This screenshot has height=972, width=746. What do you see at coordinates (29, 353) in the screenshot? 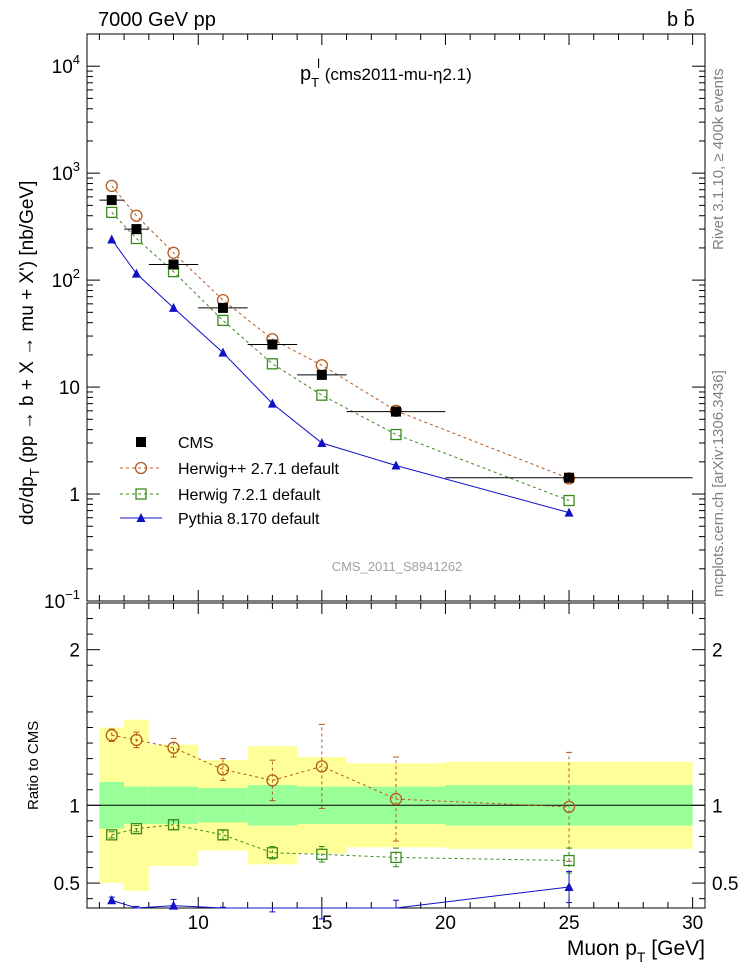
I see `y-axis-label: dσ/dpT (pp → b + X → mu + X') [nb/GeV]` at bounding box center [29, 353].